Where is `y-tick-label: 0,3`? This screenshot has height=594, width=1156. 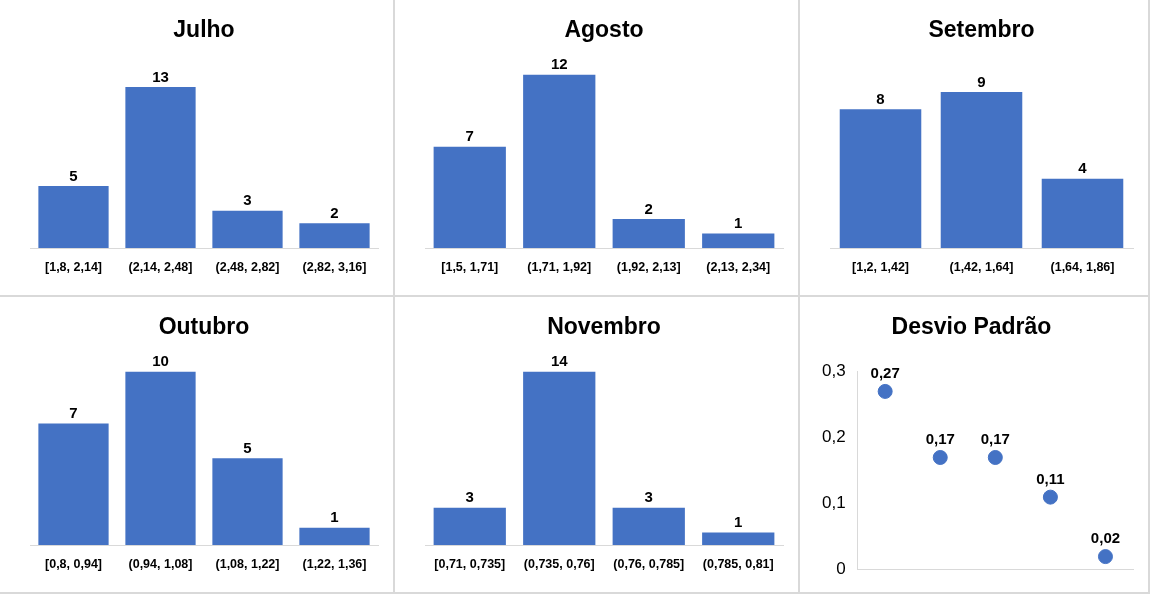 y-tick-label: 0,3 is located at coordinates (833, 371).